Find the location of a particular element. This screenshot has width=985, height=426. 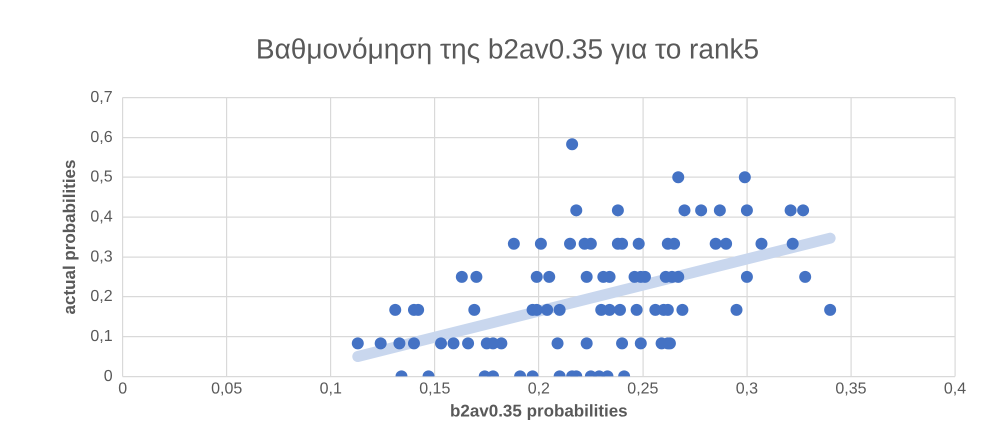

y-tick-label: 0,3 is located at coordinates (101, 257).